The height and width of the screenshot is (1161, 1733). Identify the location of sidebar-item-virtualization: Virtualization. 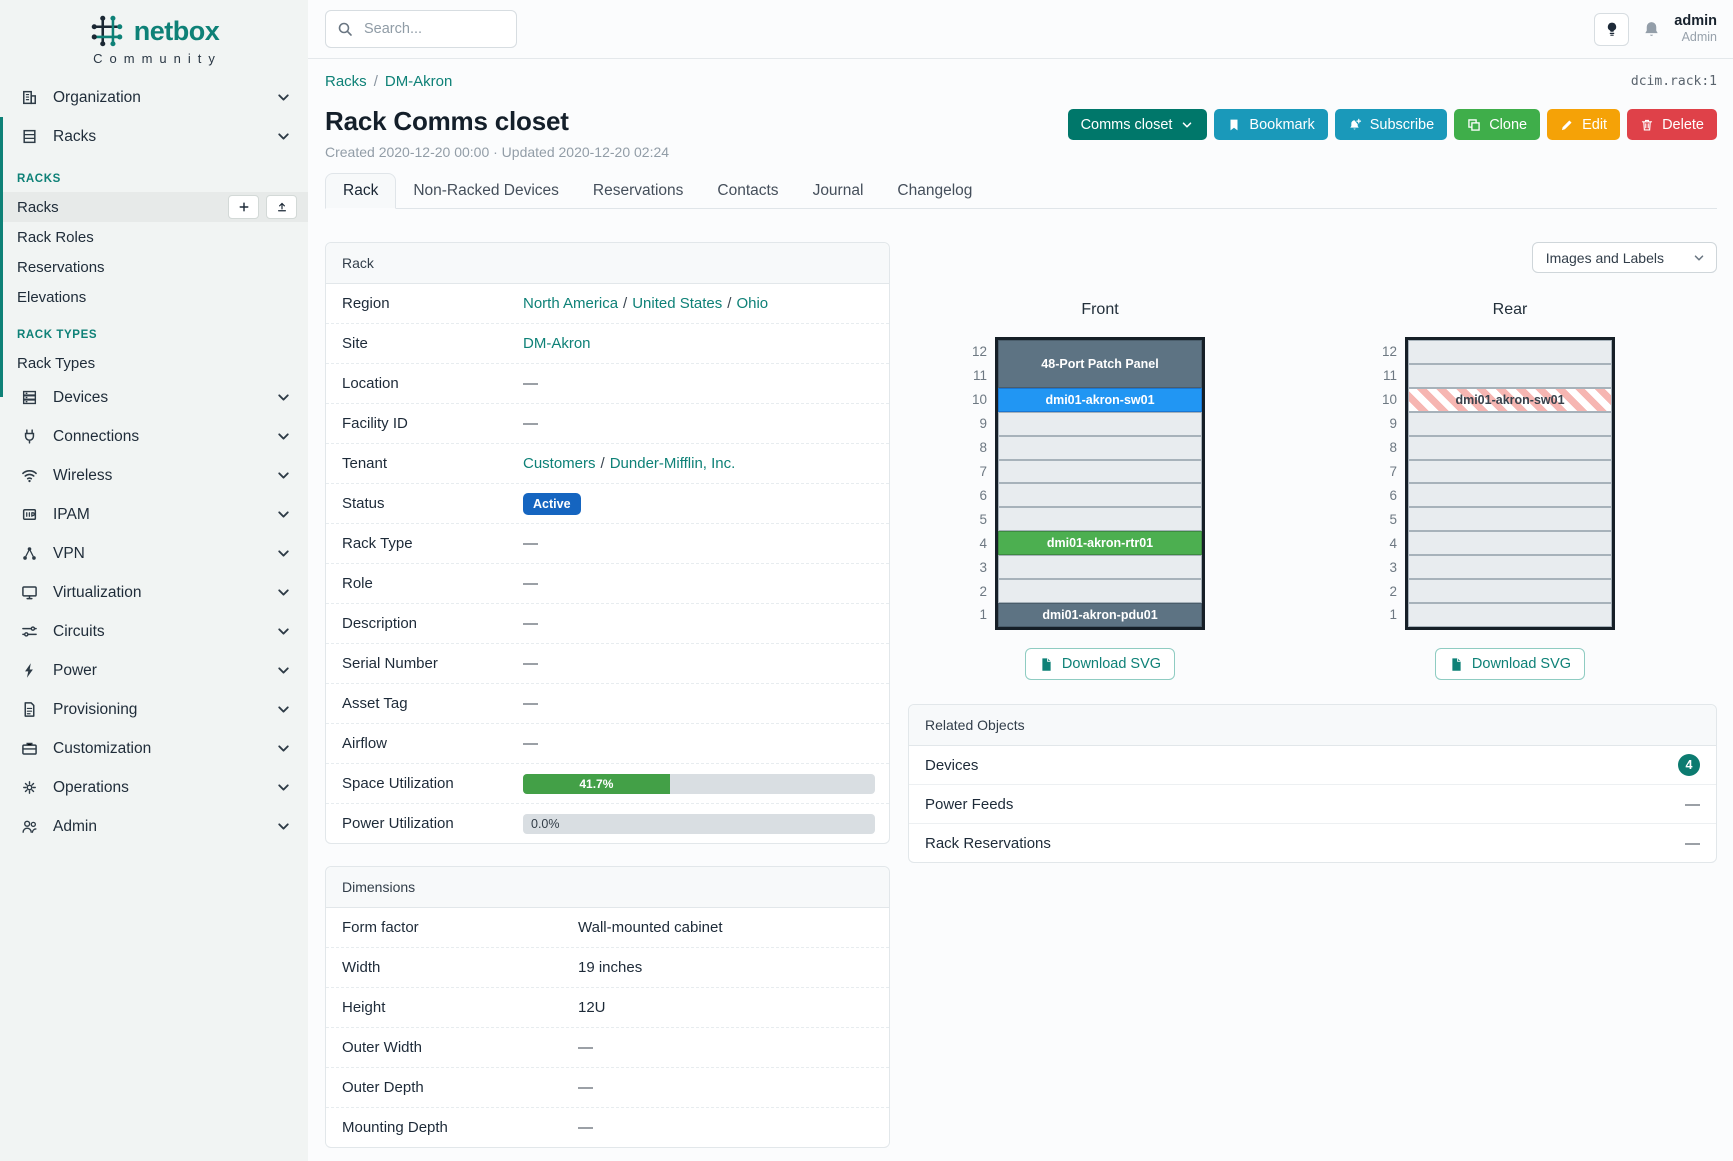
(154, 592).